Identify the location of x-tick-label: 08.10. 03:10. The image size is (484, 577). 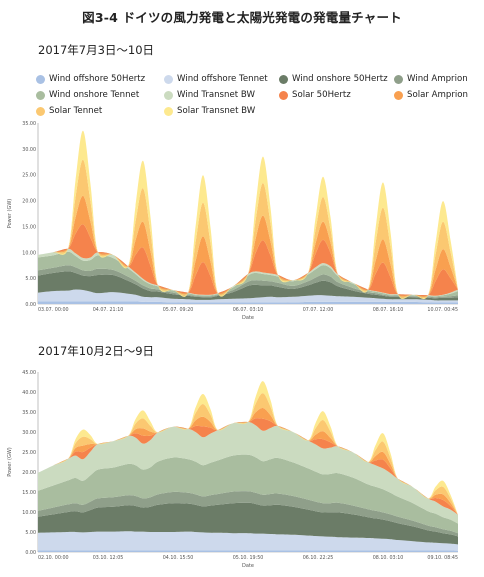
(388, 558).